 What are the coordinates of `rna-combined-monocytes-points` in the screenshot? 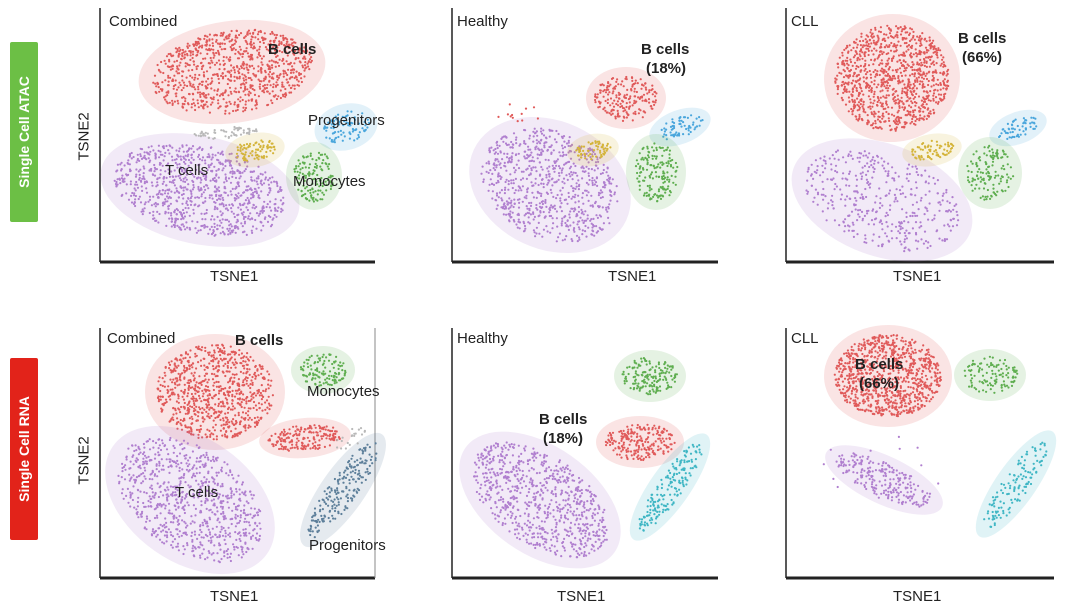 It's located at (323, 370).